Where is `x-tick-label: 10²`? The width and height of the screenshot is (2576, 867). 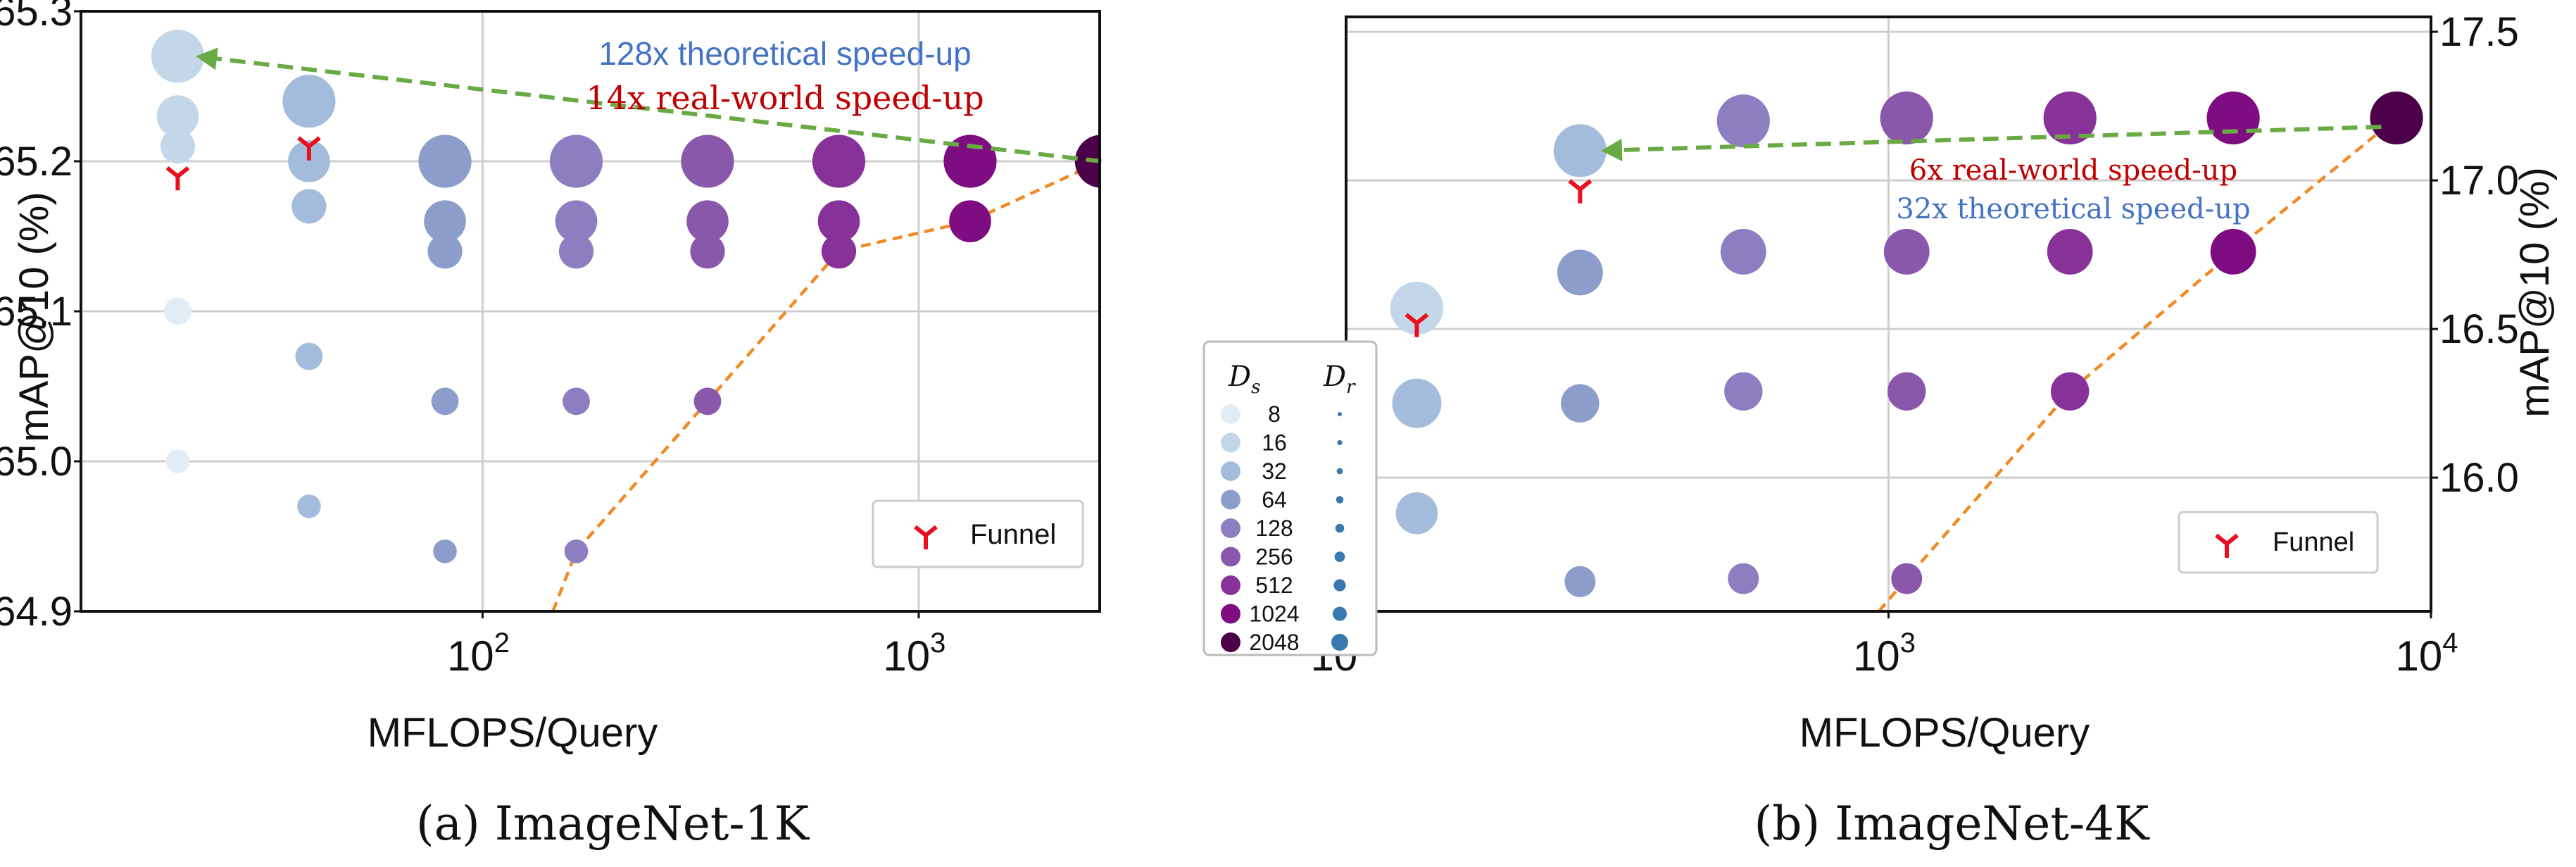
x-tick-label: 10² is located at coordinates (479, 654).